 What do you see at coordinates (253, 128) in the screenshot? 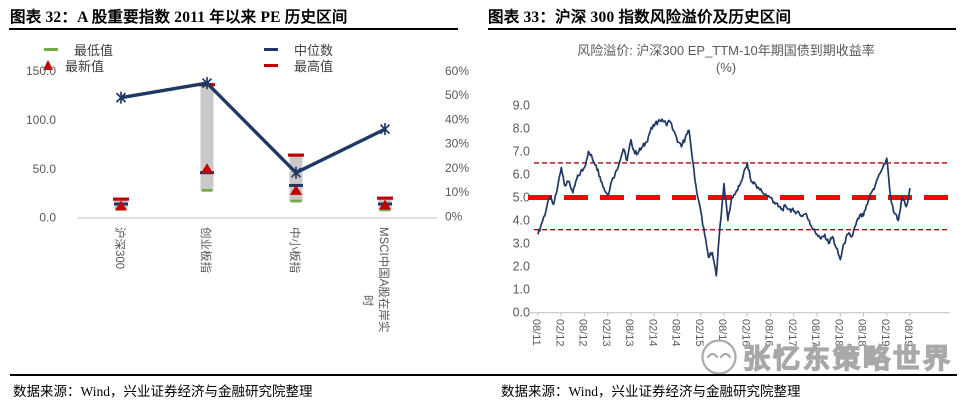
I see `percentile-line` at bounding box center [253, 128].